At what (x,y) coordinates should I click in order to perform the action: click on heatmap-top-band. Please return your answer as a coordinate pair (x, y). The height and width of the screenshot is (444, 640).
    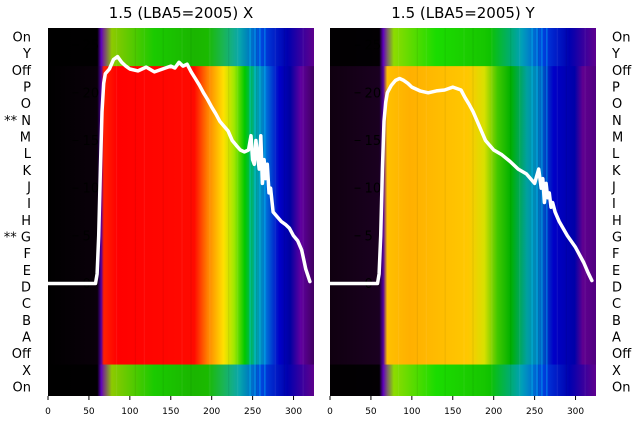
    Looking at the image, I should click on (463, 47).